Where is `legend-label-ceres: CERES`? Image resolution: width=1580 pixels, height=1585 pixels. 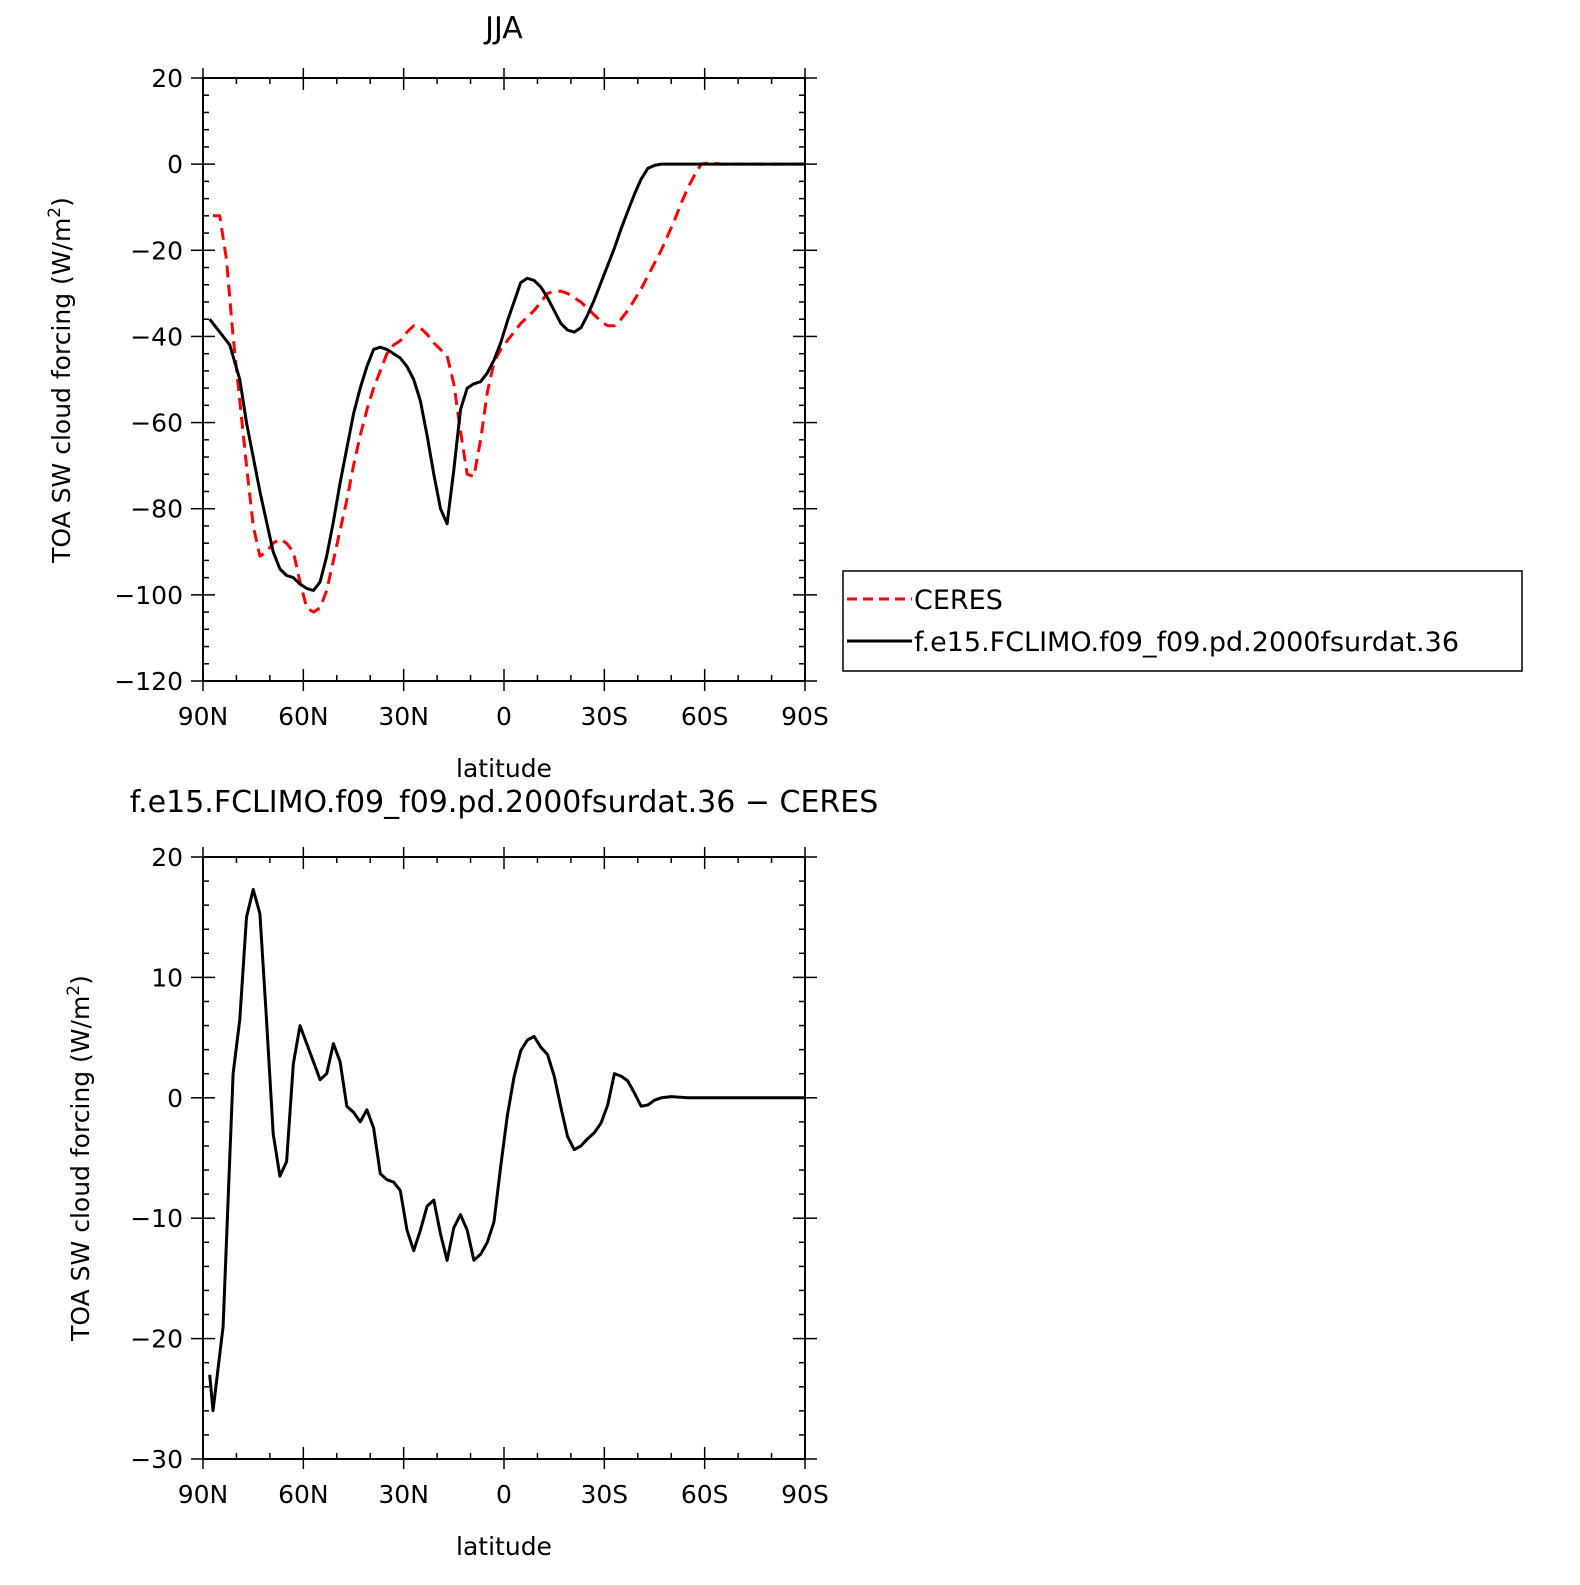 legend-label-ceres: CERES is located at coordinates (958, 600).